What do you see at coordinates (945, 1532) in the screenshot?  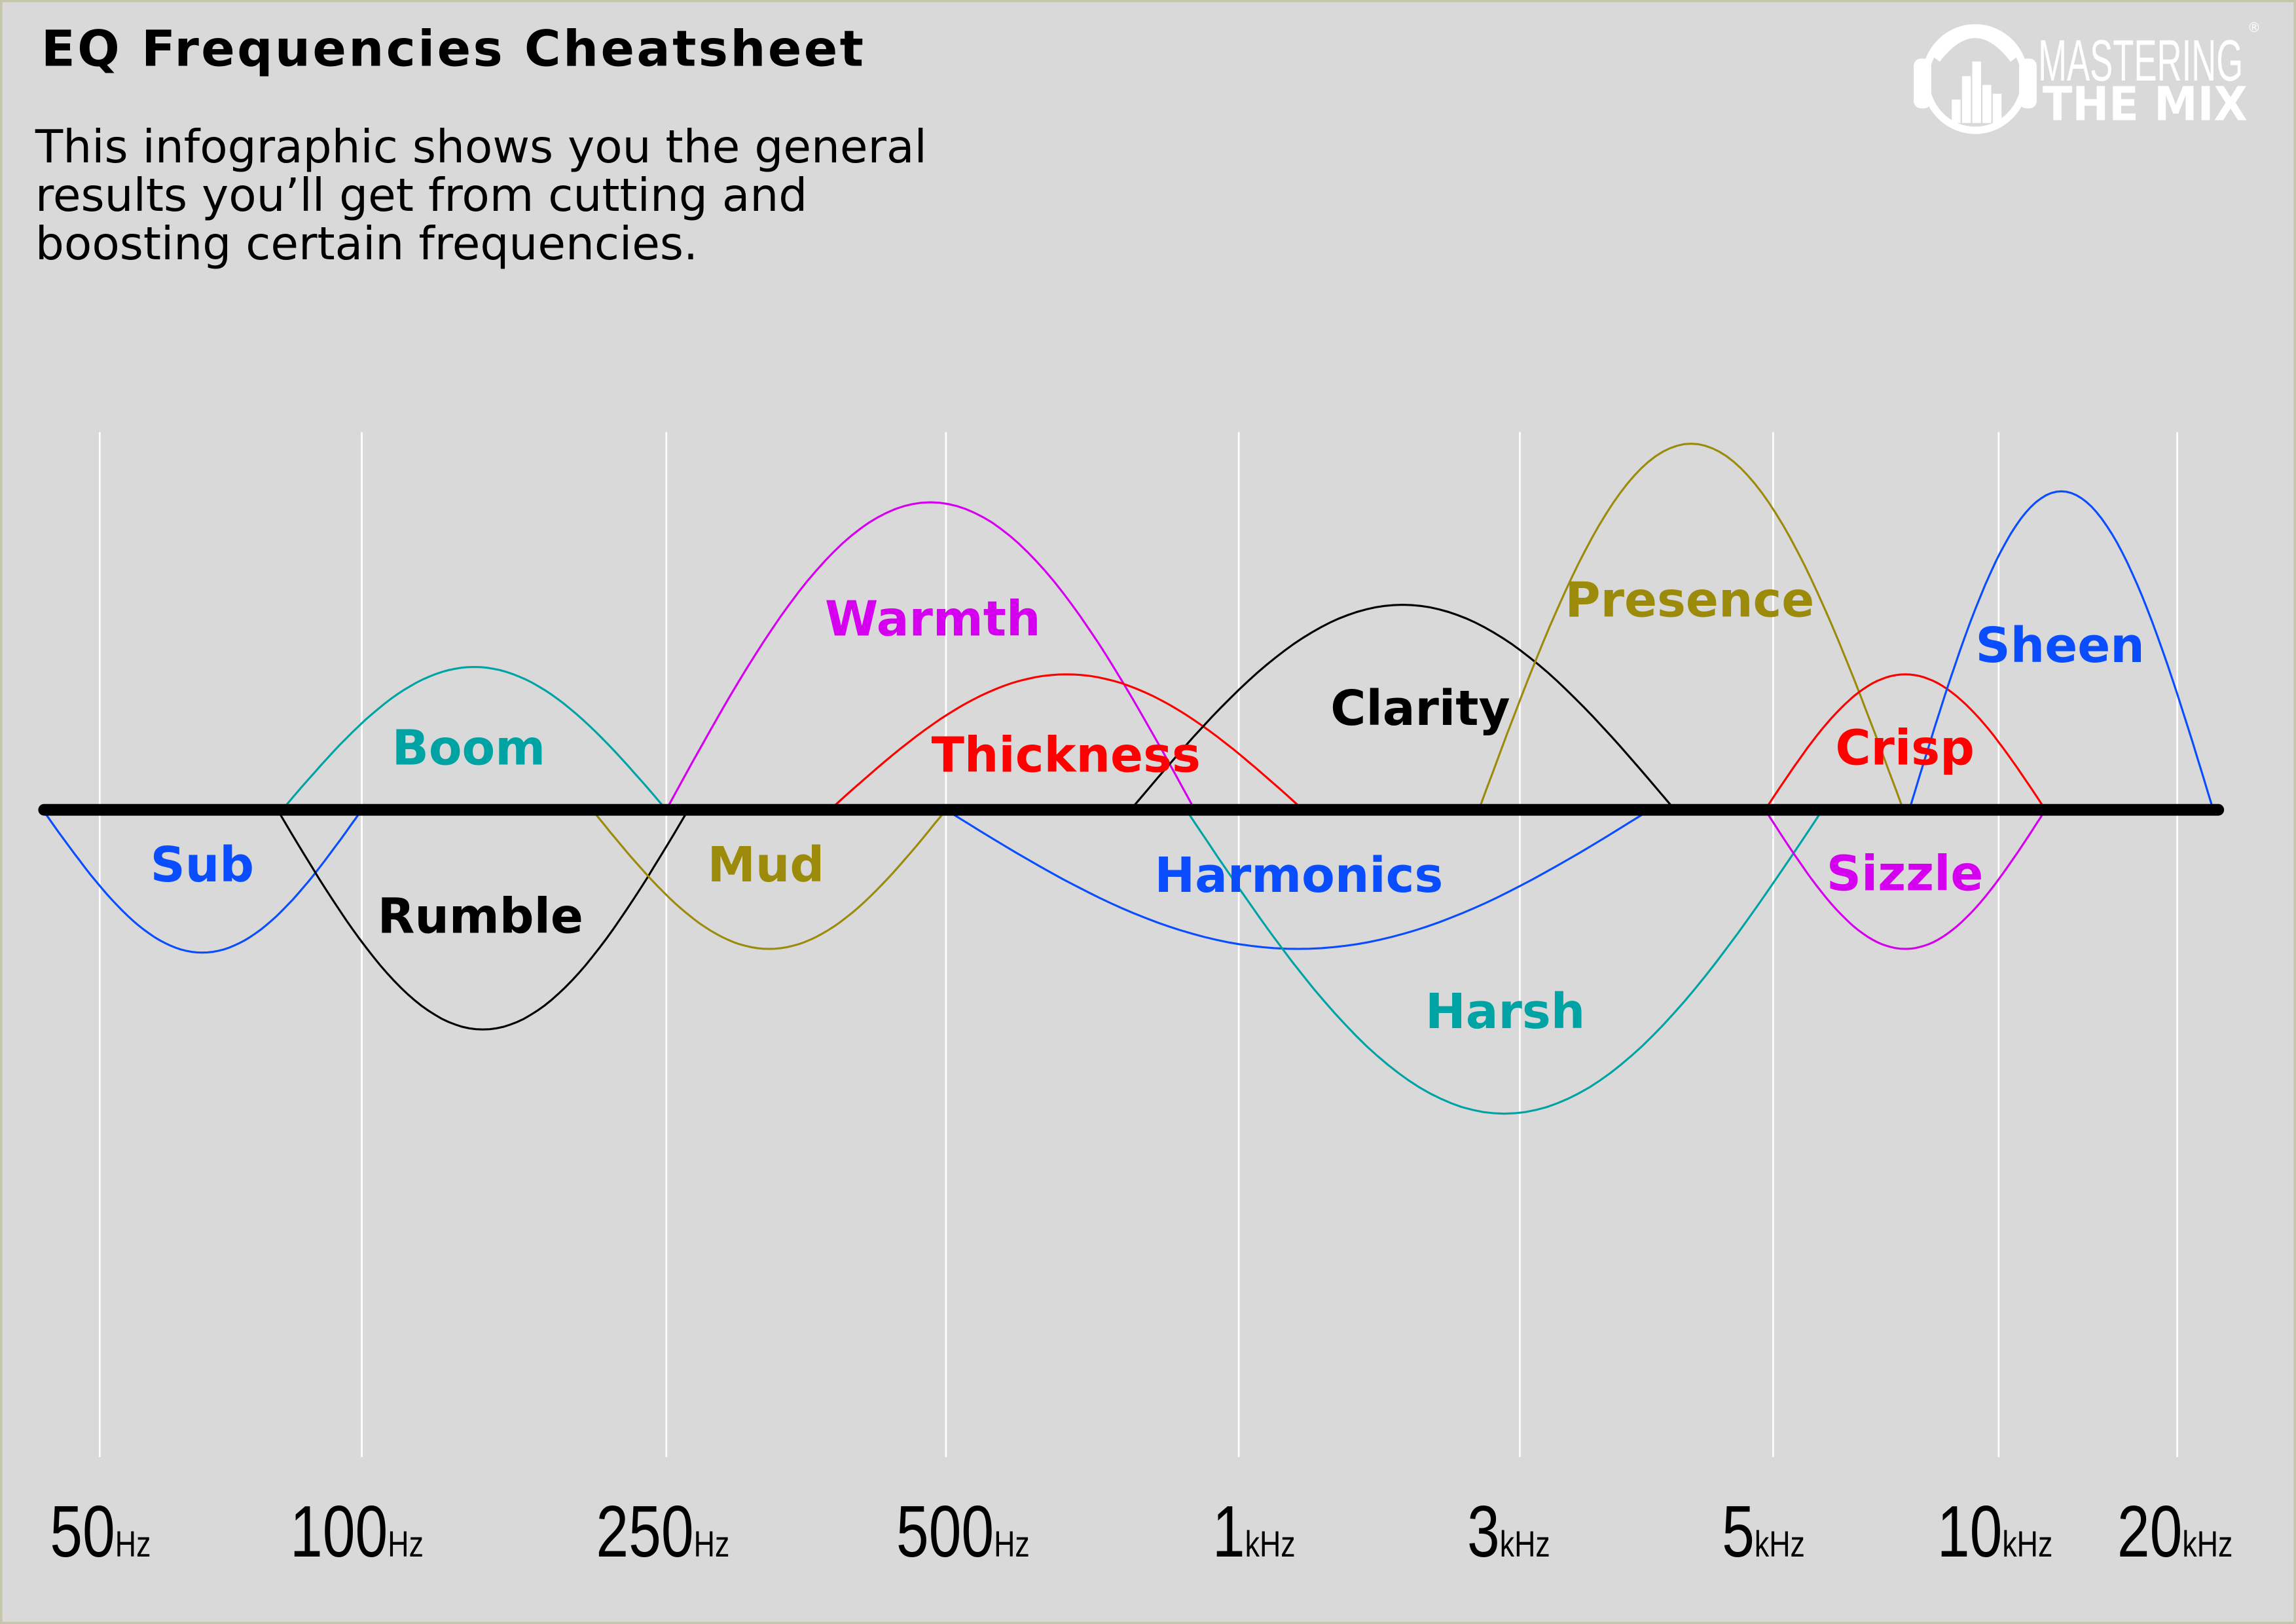 I see `tick-value: 500` at bounding box center [945, 1532].